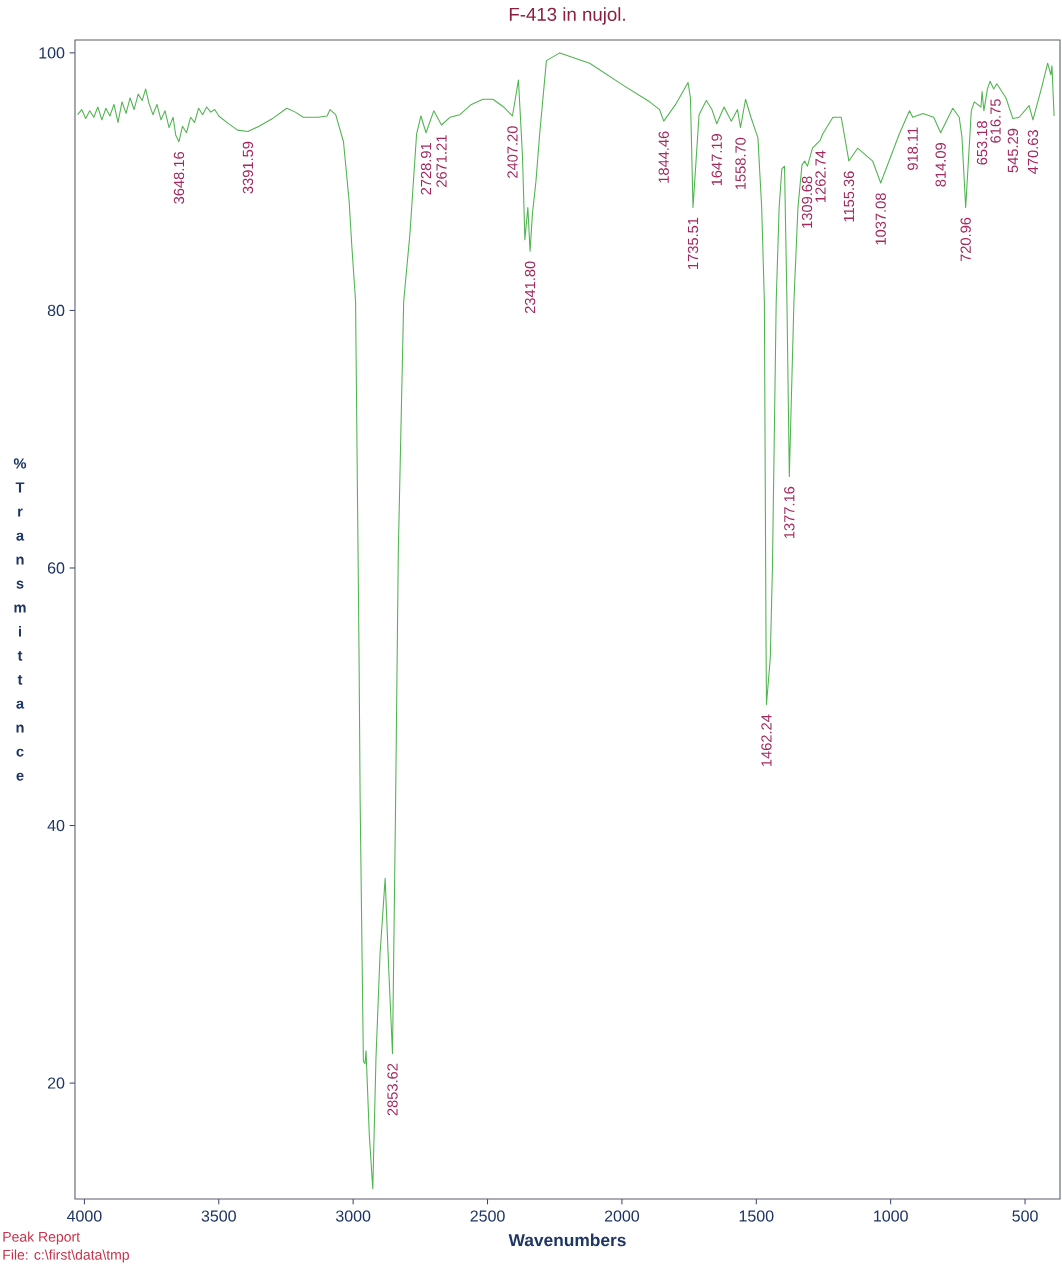 Image resolution: width=1062 pixels, height=1268 pixels. What do you see at coordinates (66, 1256) in the screenshot?
I see `text: File: c:\first\data\tmp` at bounding box center [66, 1256].